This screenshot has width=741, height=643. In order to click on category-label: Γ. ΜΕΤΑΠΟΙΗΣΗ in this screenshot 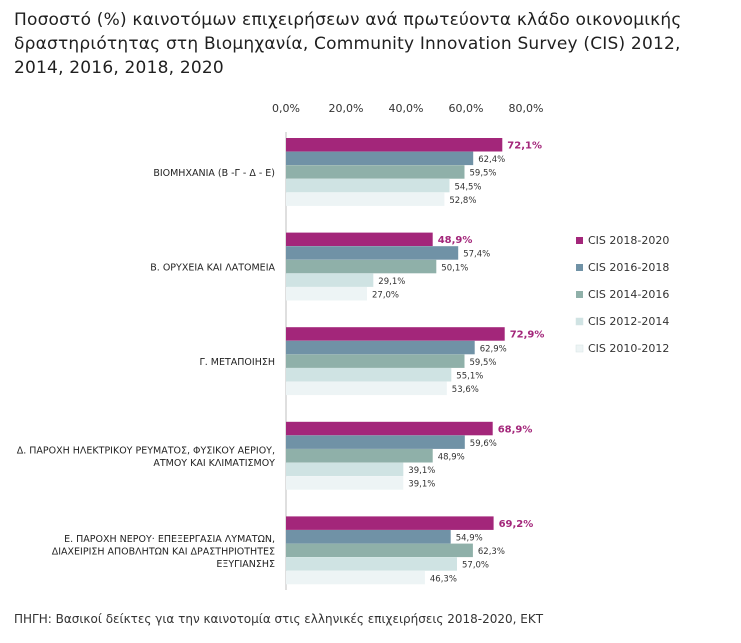, I will do `click(237, 362)`.